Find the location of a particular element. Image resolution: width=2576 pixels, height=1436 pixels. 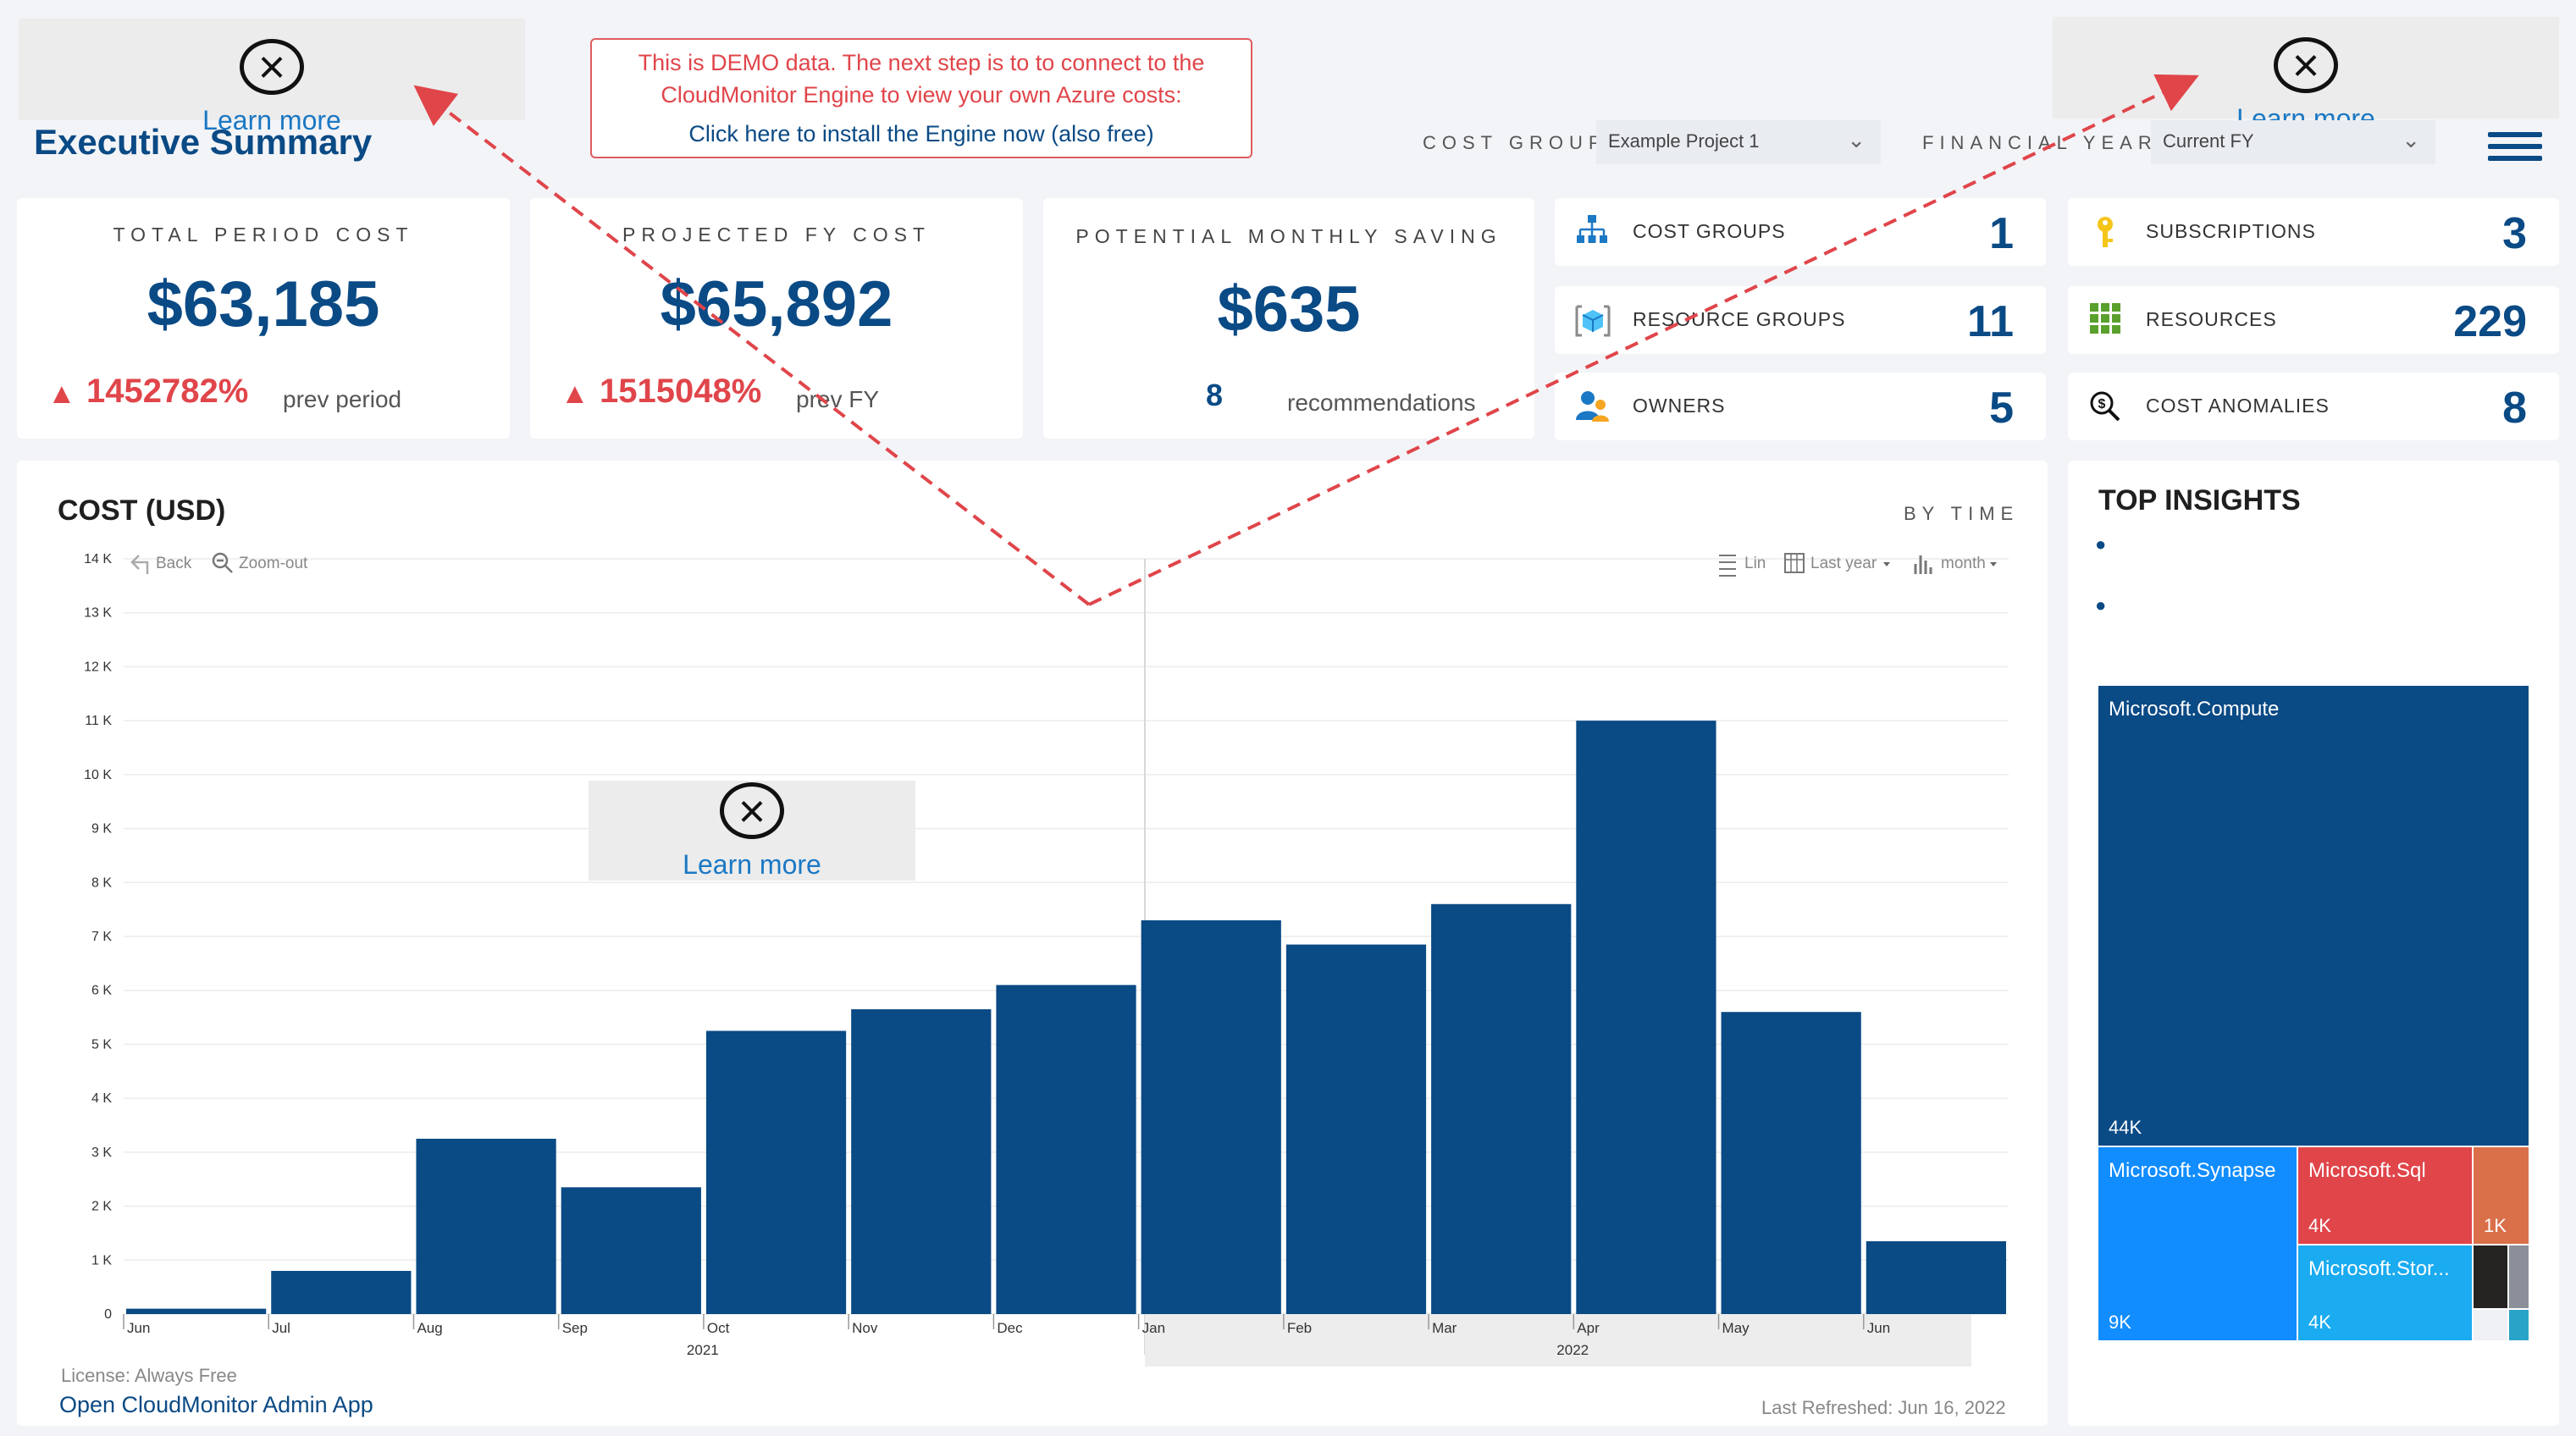

treemap-value: 9K is located at coordinates (2120, 1322).